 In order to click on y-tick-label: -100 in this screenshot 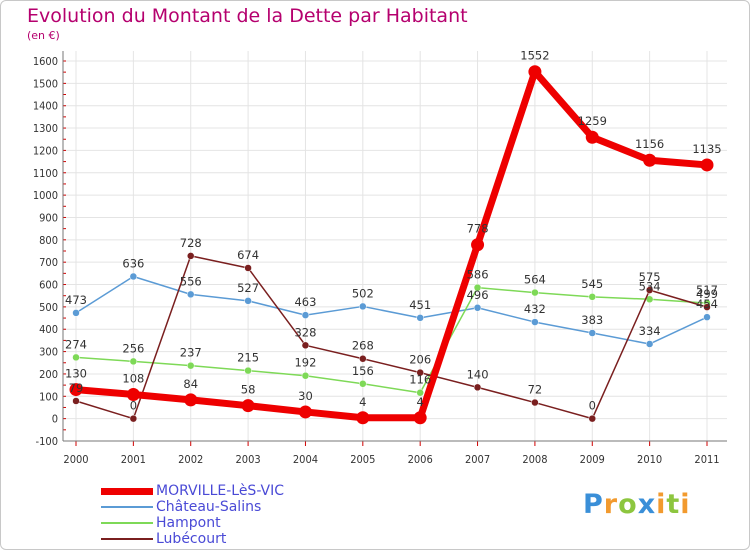, I will do `click(47, 441)`.